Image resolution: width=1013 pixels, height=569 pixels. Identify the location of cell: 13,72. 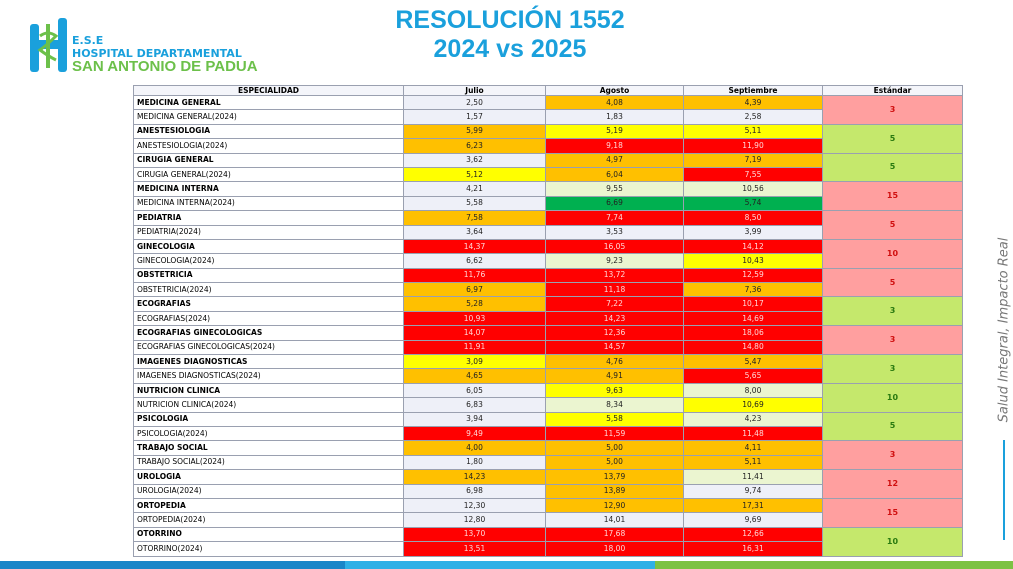
(614, 275).